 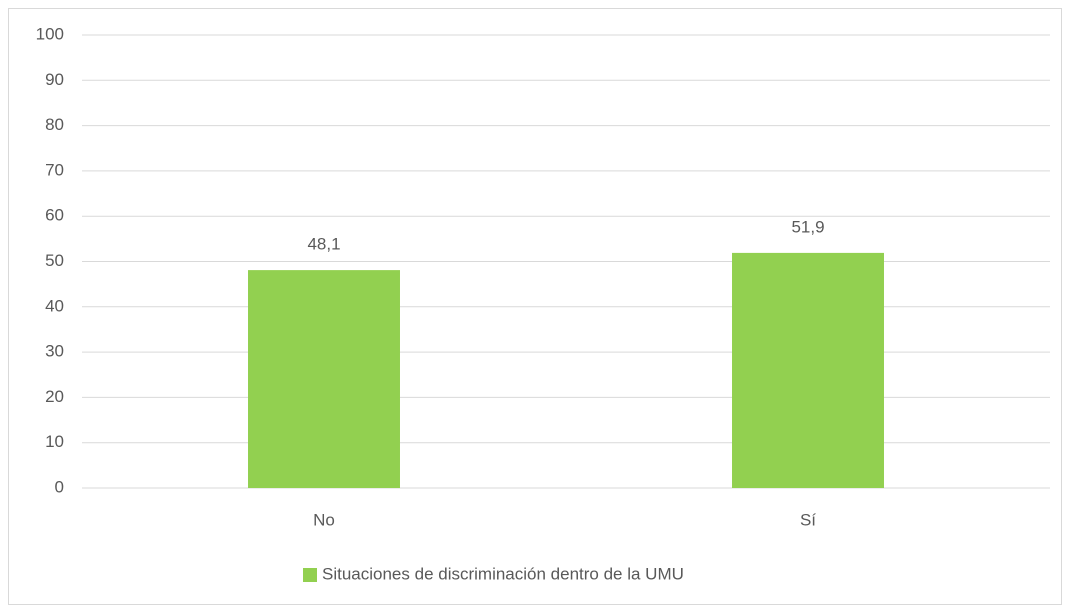 What do you see at coordinates (310, 575) in the screenshot?
I see `legend-swatch` at bounding box center [310, 575].